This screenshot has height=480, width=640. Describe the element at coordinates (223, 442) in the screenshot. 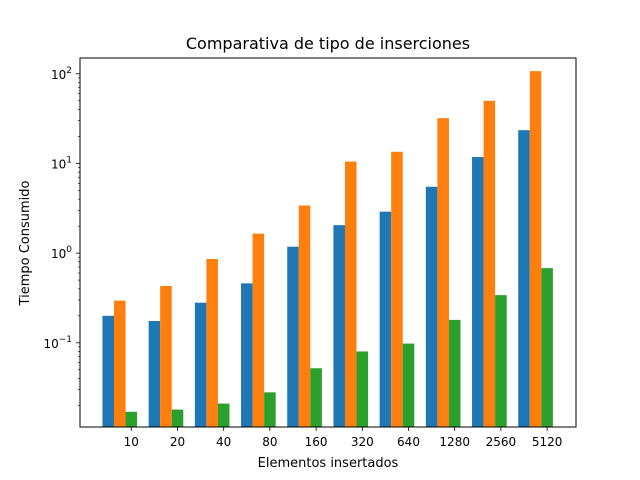

I see `x-tick-label: 40` at that location.